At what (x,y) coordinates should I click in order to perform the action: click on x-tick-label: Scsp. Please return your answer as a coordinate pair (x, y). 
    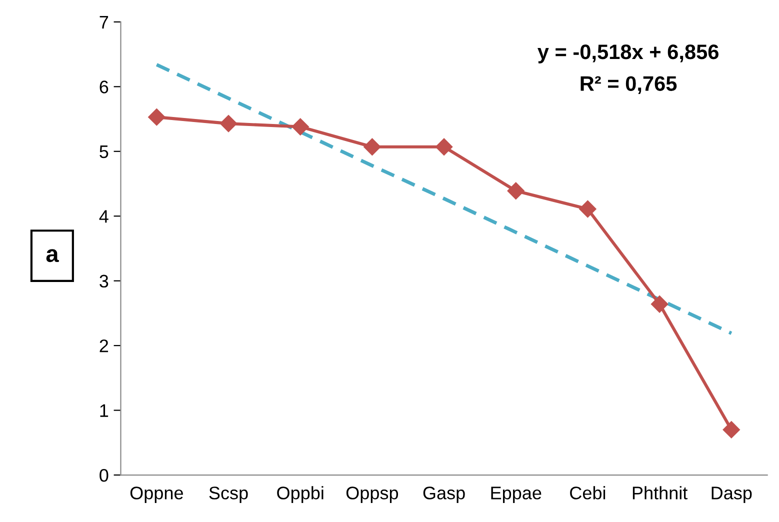
    Looking at the image, I should click on (228, 494).